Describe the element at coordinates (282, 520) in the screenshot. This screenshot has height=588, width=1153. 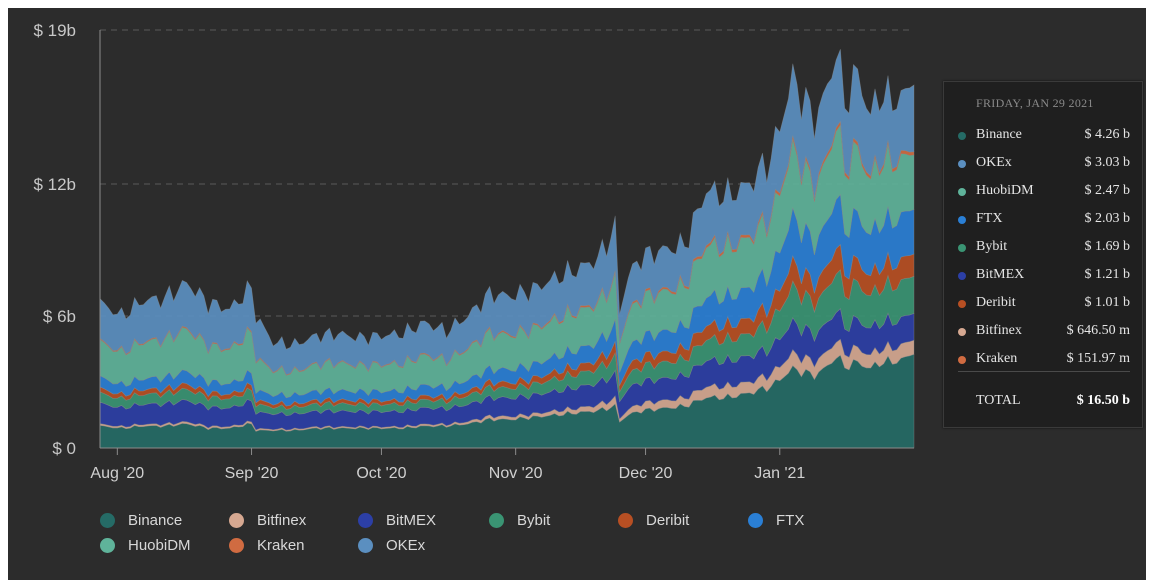
I see `legend-label: Bitfinex` at that location.